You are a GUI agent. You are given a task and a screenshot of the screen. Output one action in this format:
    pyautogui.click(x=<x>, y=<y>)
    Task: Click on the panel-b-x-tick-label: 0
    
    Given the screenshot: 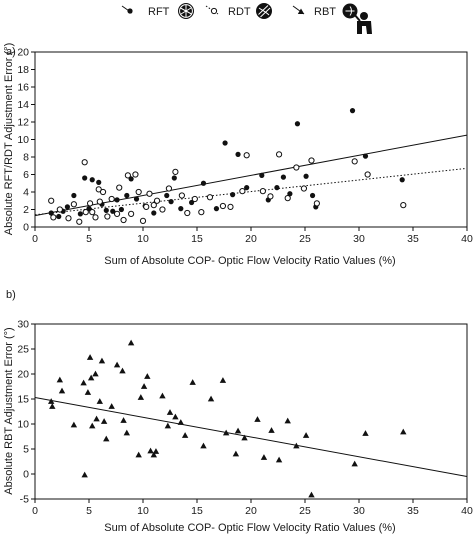 What is the action you would take?
    pyautogui.click(x=35, y=511)
    